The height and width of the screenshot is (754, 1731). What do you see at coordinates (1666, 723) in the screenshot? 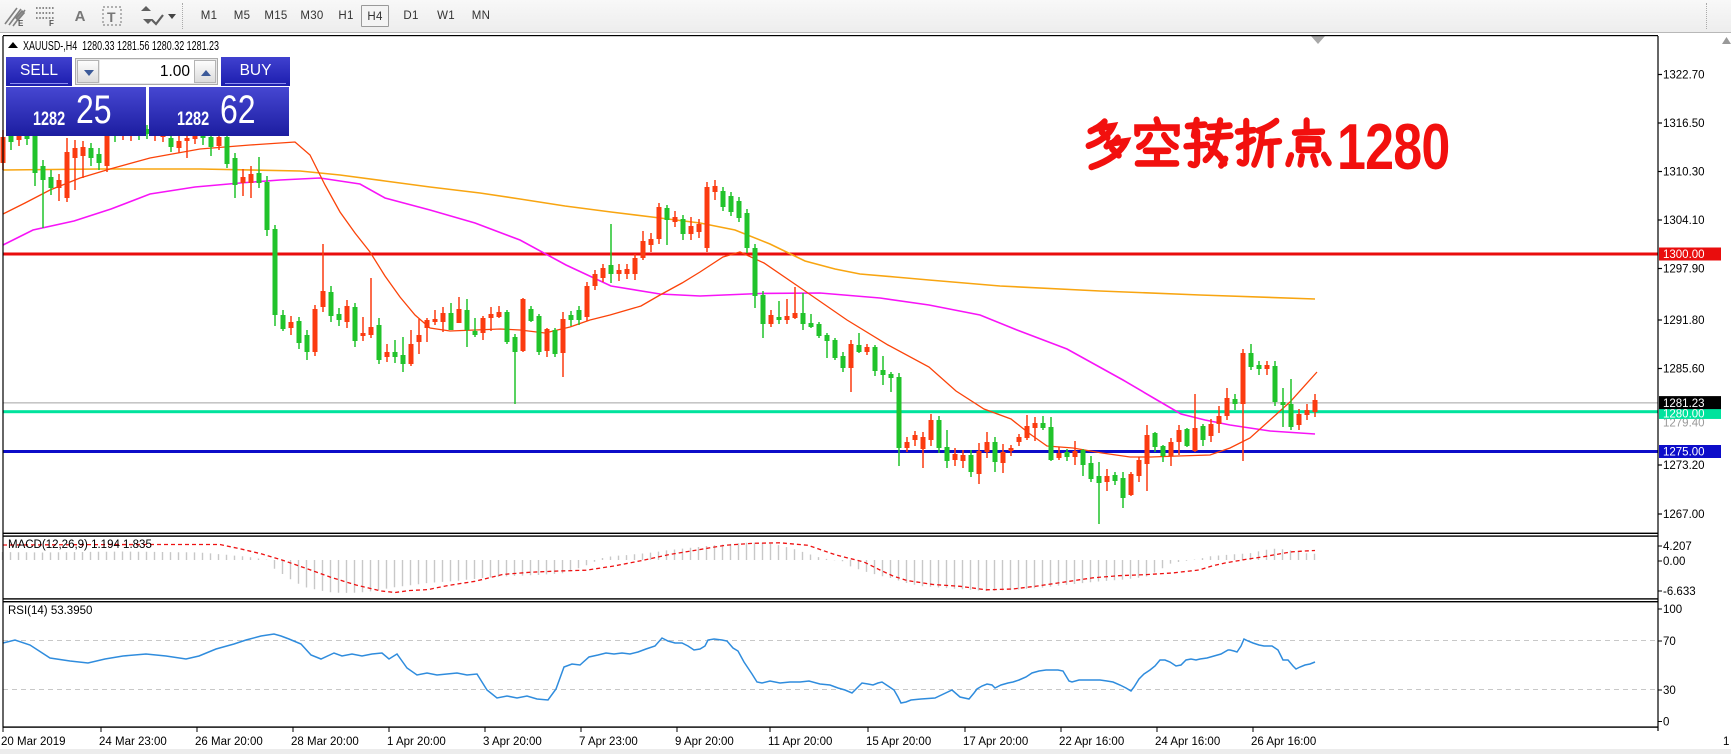
I see `svg-text: 0` at bounding box center [1666, 723].